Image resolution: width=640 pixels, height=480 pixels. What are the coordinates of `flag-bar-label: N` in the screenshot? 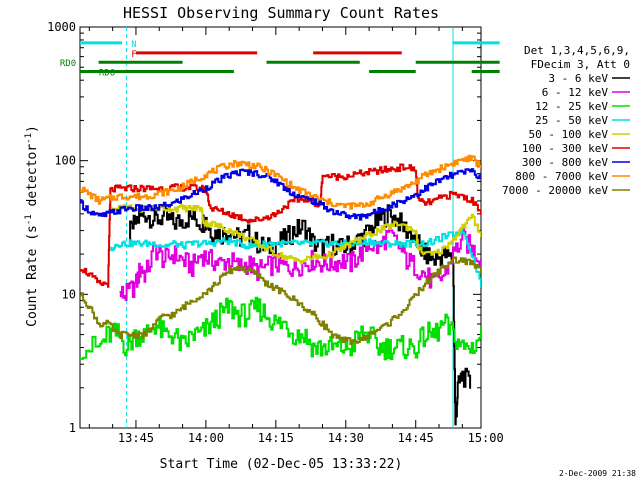 It's located at (133, 45).